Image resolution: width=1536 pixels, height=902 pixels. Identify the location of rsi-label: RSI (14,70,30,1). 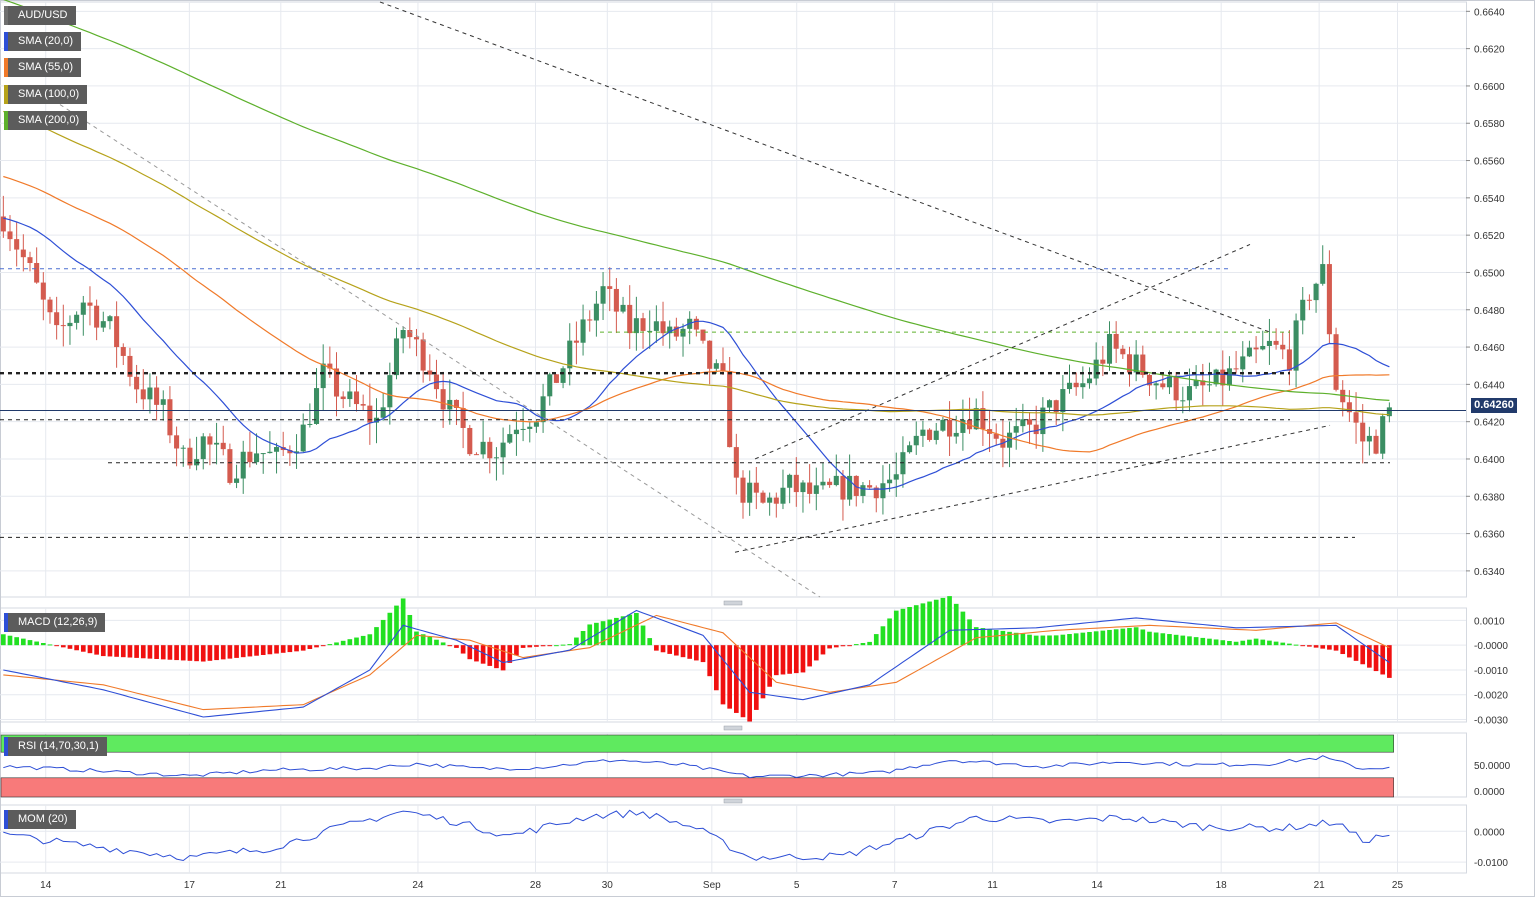
(55, 746).